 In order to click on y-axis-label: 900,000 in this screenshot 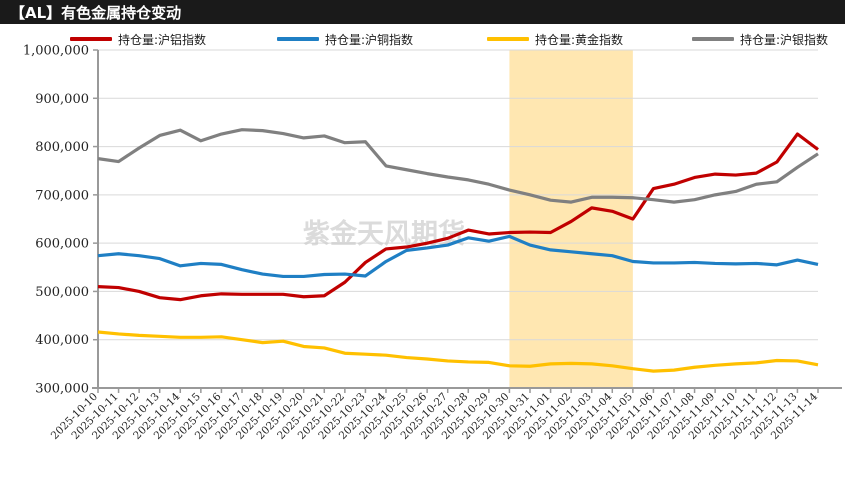, I will do `click(62, 99)`.